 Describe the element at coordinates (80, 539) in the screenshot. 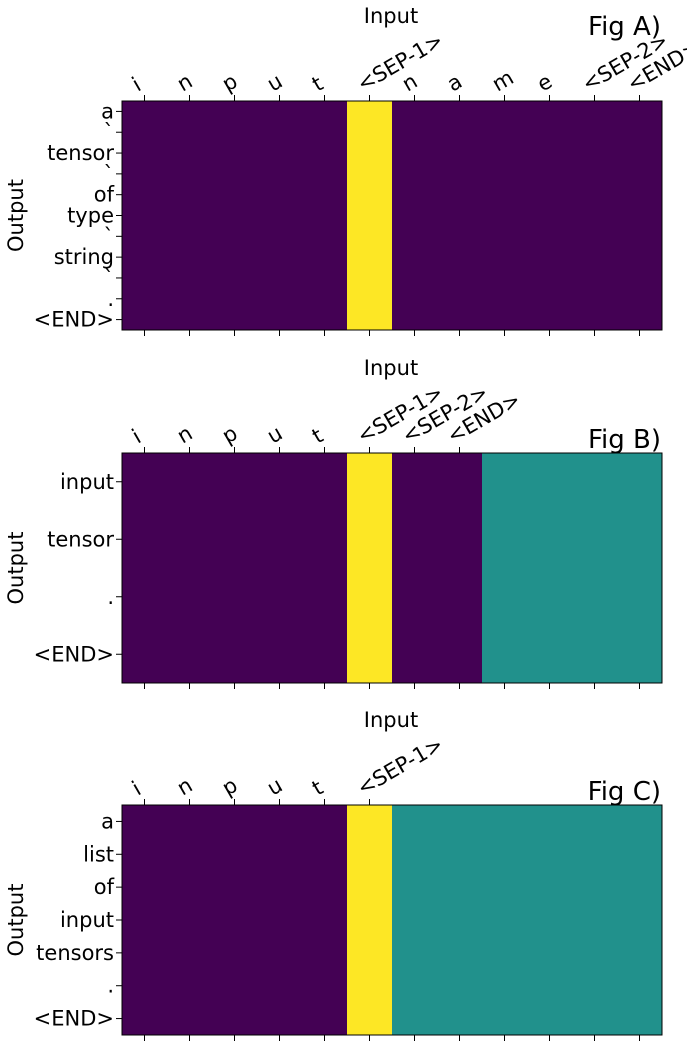

I see `y-tick-label: tensor` at that location.